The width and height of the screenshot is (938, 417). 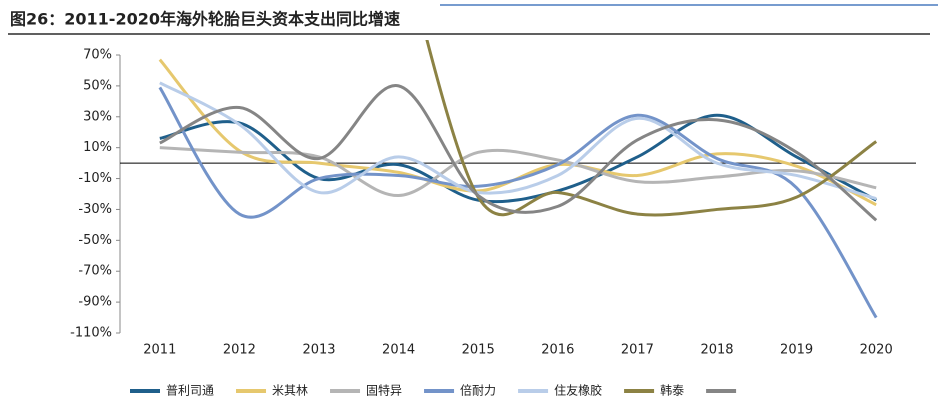 I want to click on legend-label: 倍耐力, so click(x=478, y=390).